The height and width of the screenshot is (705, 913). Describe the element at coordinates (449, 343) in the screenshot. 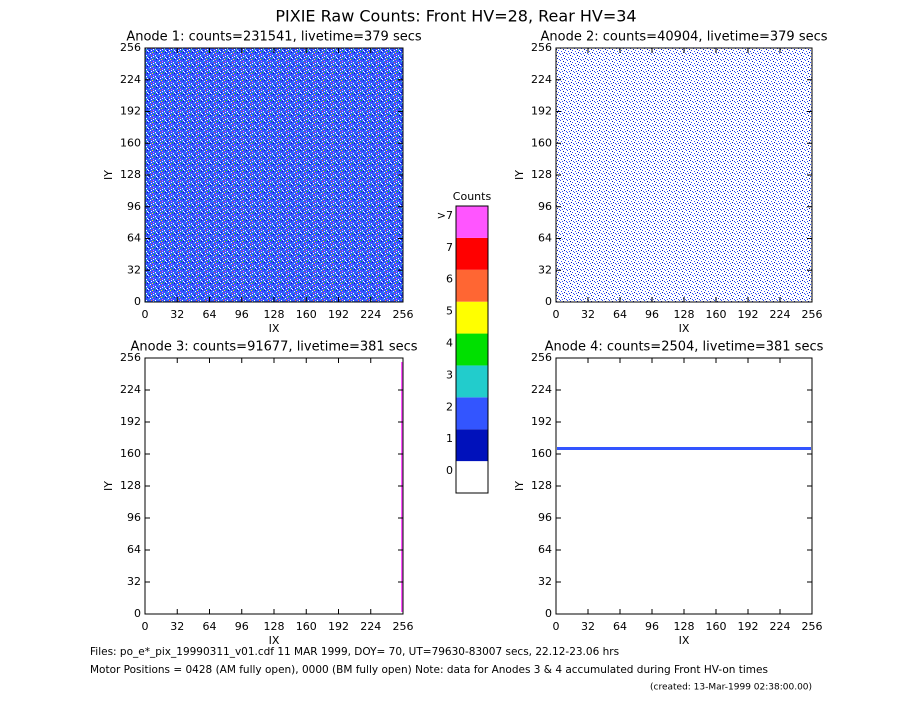

I see `colorbar-label: 4` at that location.